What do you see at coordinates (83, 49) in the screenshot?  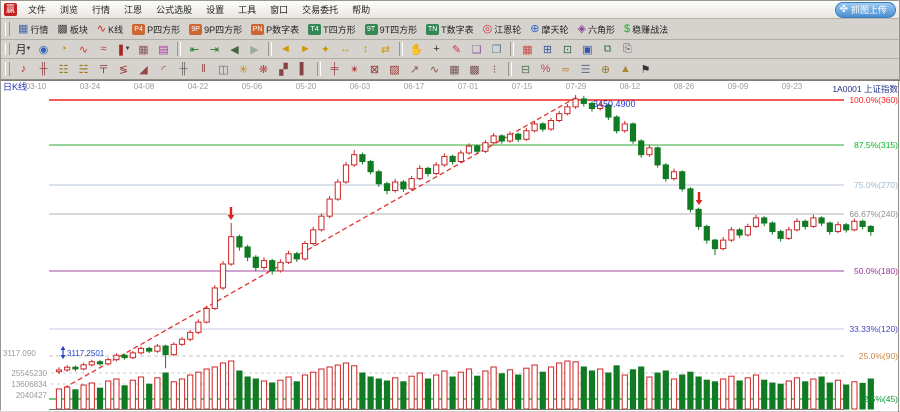 I see `minute-line-icon: ∿` at bounding box center [83, 49].